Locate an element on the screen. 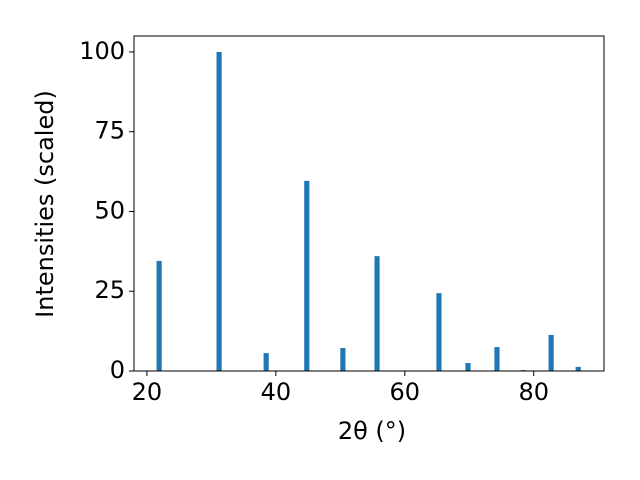 This screenshot has width=640, height=480. x-tick-label: 60 is located at coordinates (405, 392).